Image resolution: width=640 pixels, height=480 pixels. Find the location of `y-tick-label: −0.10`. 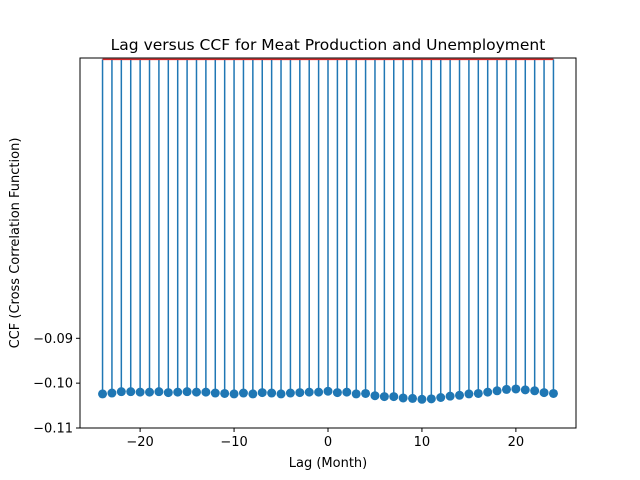

y-tick-label: −0.10 is located at coordinates (53, 384).